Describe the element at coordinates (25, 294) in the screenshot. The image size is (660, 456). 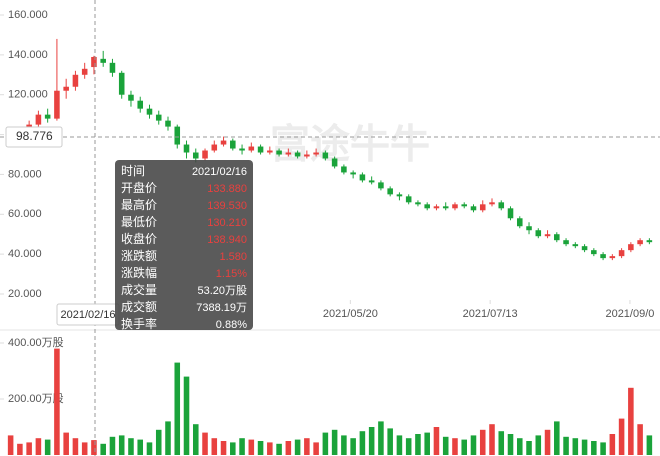
I see `y-tick-label: 20.000` at that location.